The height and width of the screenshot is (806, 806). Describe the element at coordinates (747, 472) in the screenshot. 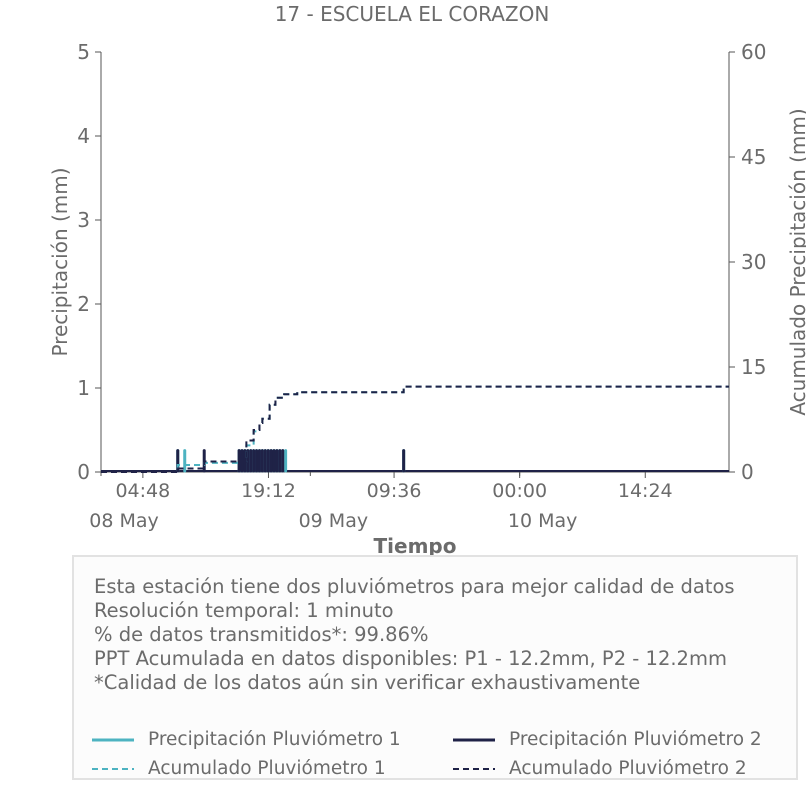

I see `y2-tick-label: 0` at that location.